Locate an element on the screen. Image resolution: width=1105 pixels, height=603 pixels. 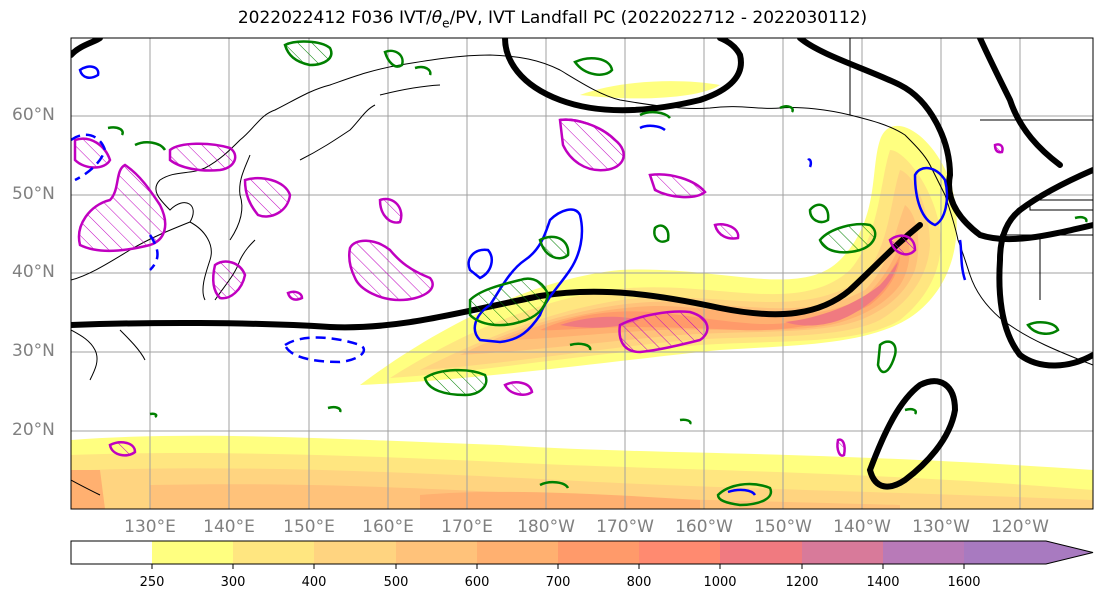
colorbar is located at coordinates (582, 554).